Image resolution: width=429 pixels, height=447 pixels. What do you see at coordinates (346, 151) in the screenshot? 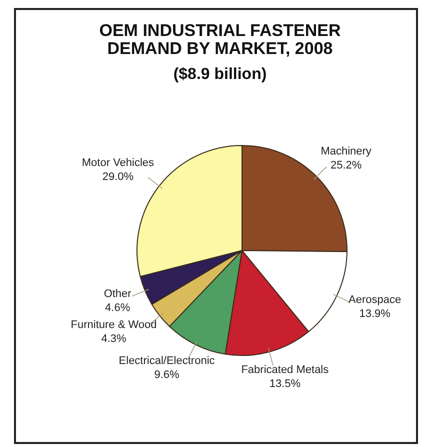
I see `slice-label: Machinery` at bounding box center [346, 151].